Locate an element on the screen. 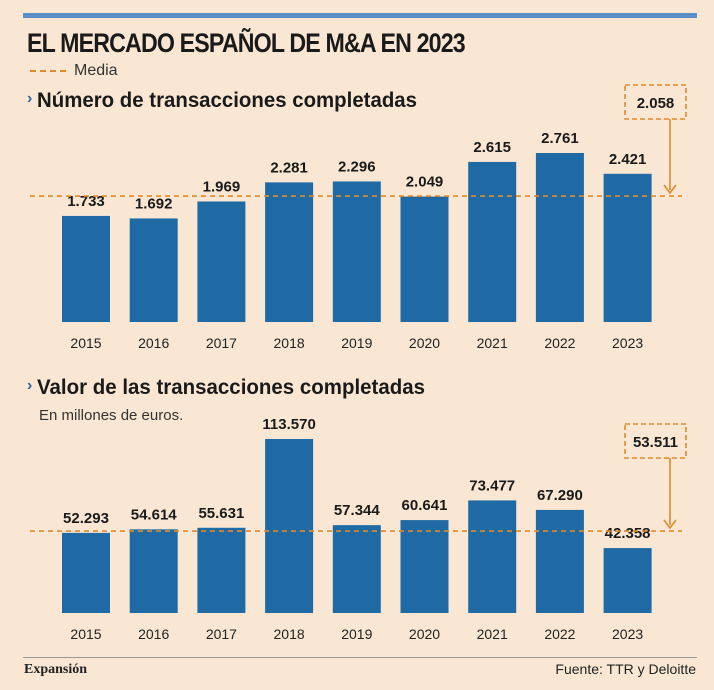 The height and width of the screenshot is (690, 714). bar-value-label: 1.733 is located at coordinates (86, 201).